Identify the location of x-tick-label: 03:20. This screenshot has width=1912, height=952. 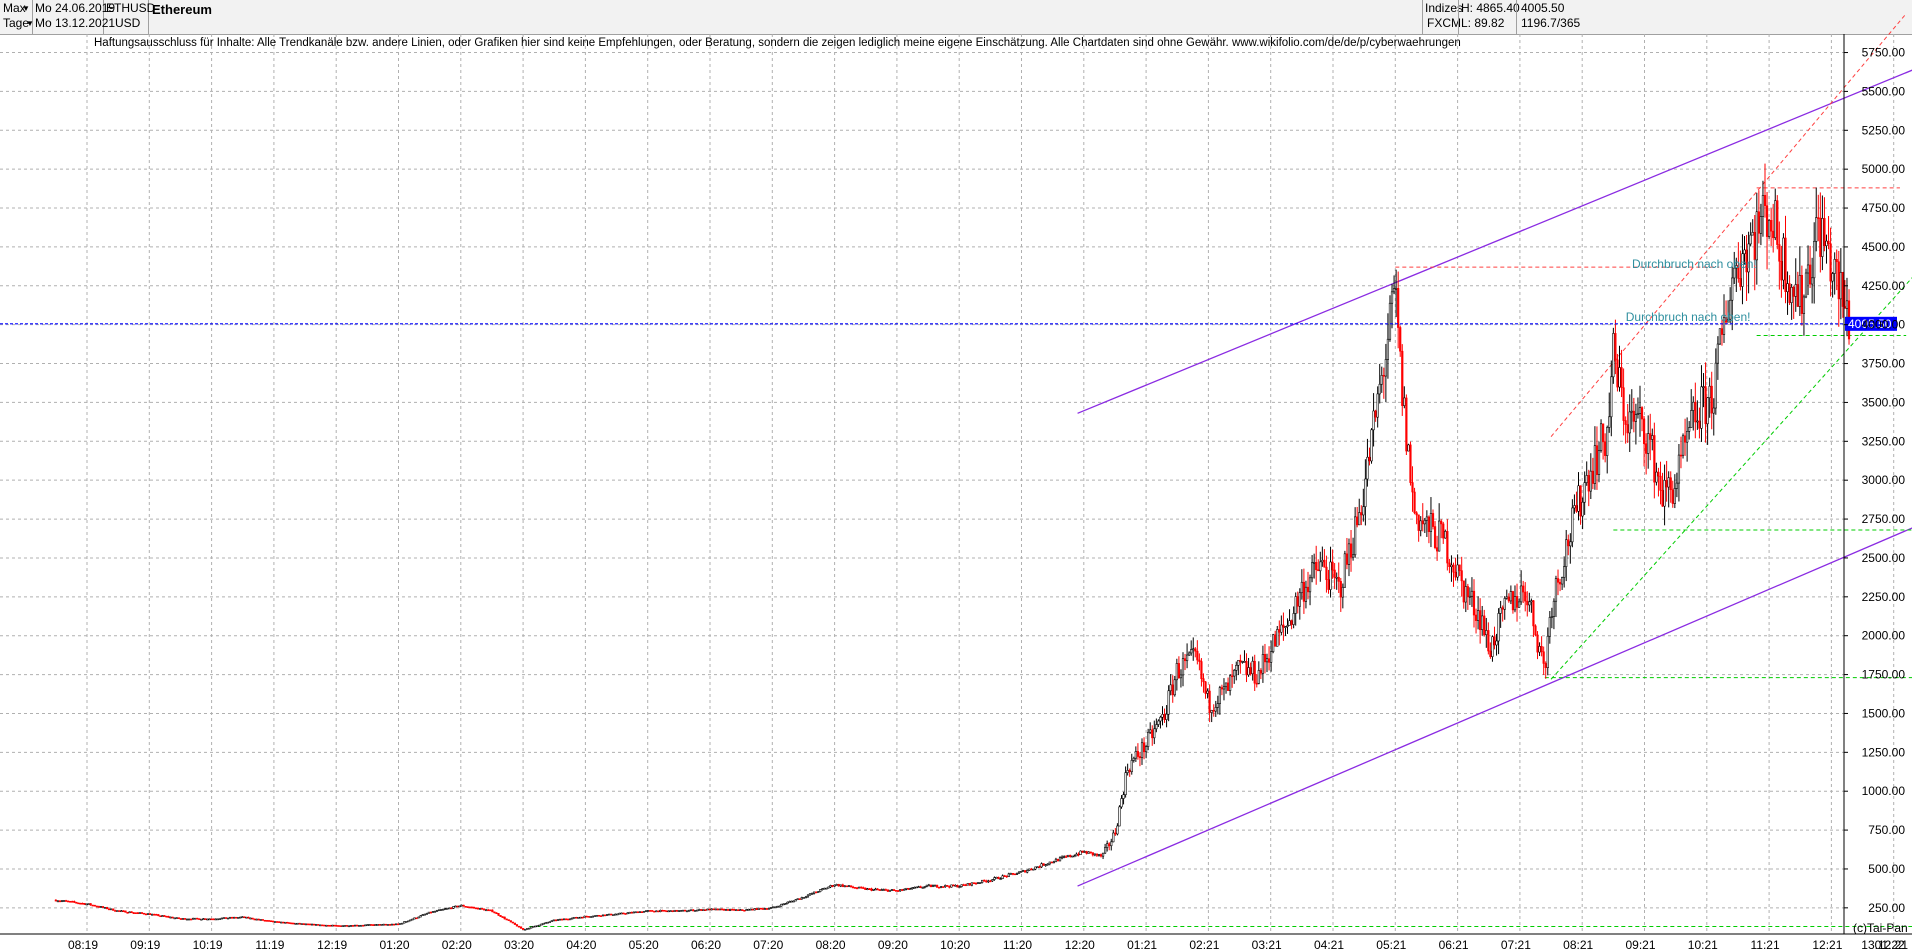
(519, 945).